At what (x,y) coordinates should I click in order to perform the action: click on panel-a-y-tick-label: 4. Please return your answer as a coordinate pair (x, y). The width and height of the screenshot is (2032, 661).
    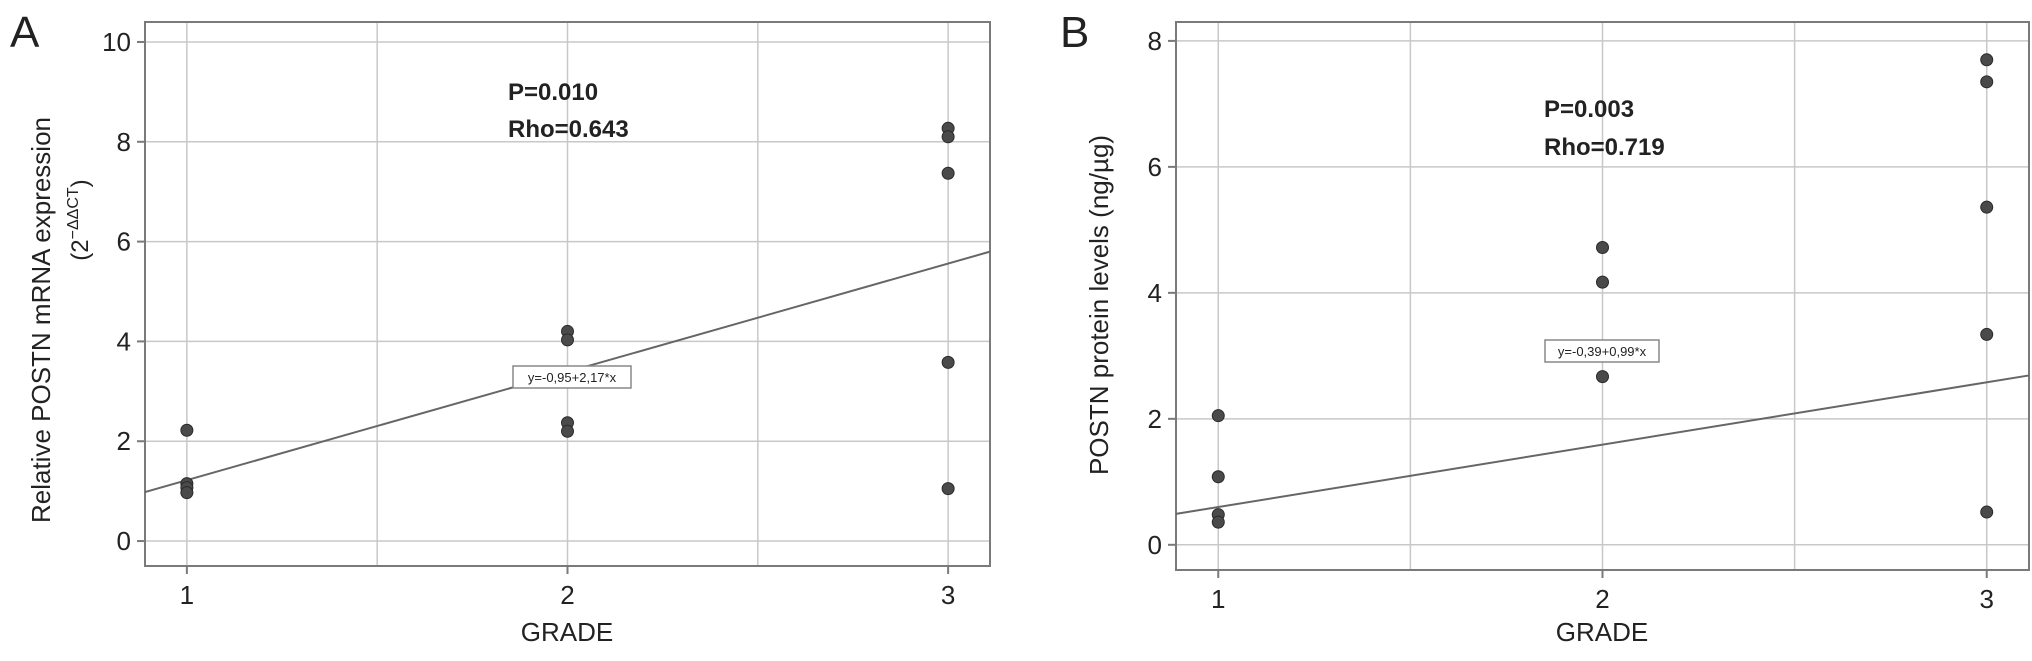
    Looking at the image, I should click on (124, 341).